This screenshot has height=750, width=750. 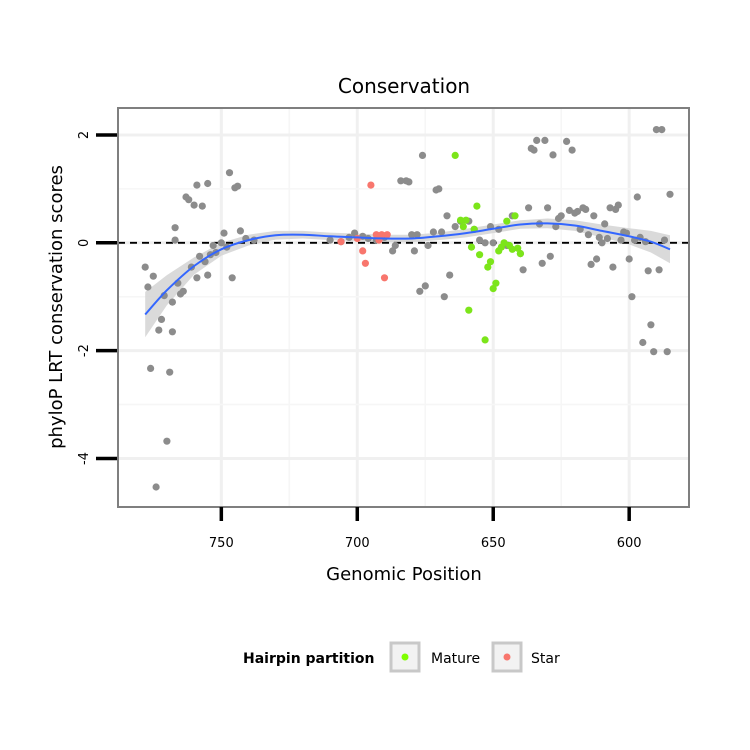 What do you see at coordinates (629, 543) in the screenshot?
I see `x-tick-label: 600` at bounding box center [629, 543].